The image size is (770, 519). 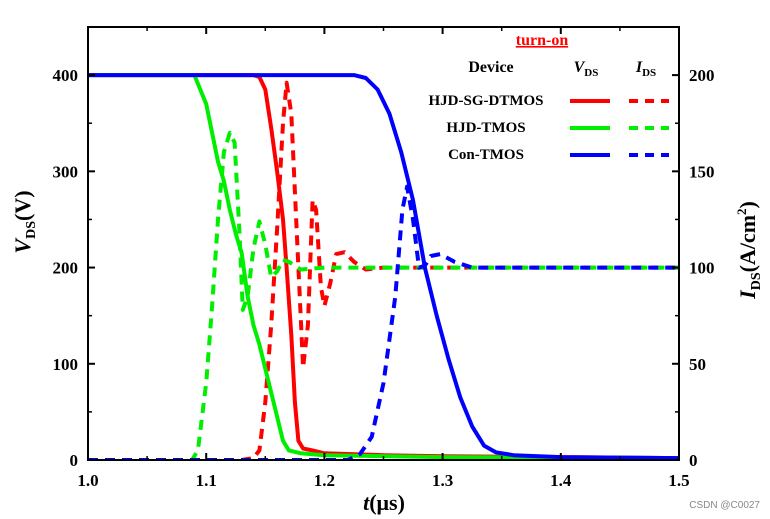 I want to click on x-tick-label: 1.3, so click(x=442, y=480).